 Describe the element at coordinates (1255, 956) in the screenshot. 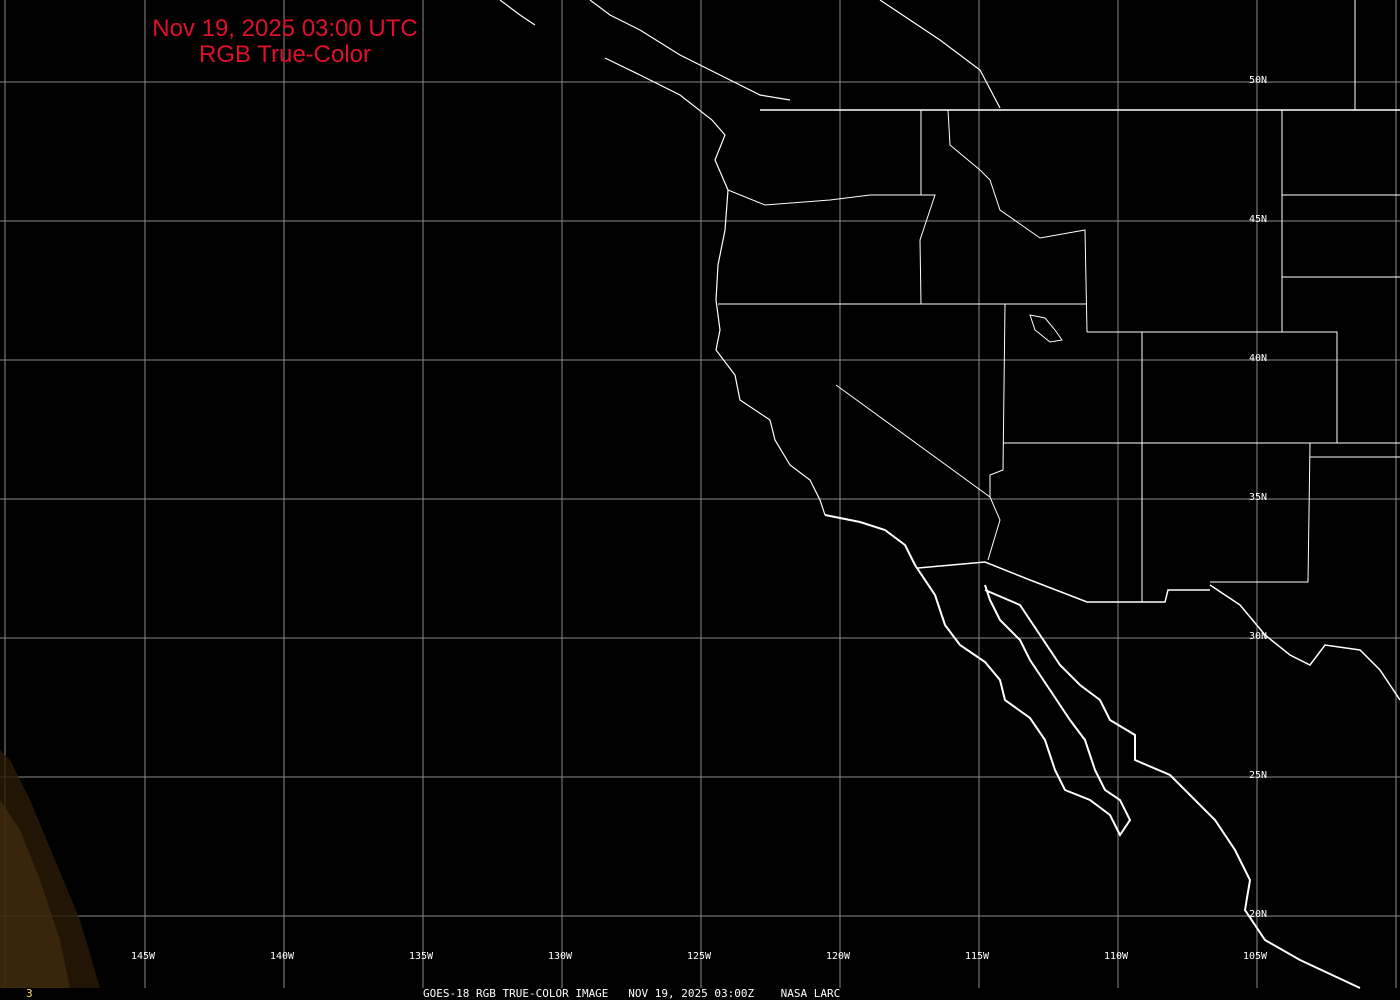

I see `longitude-label: 105W` at that location.